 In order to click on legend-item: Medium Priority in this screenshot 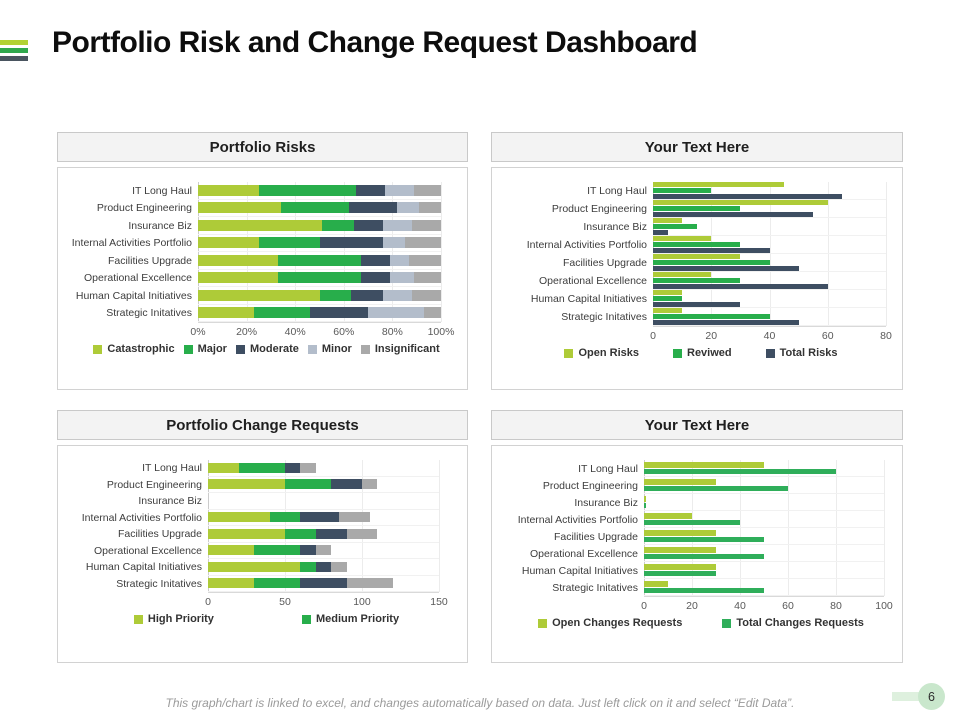, I will do `click(350, 619)`.